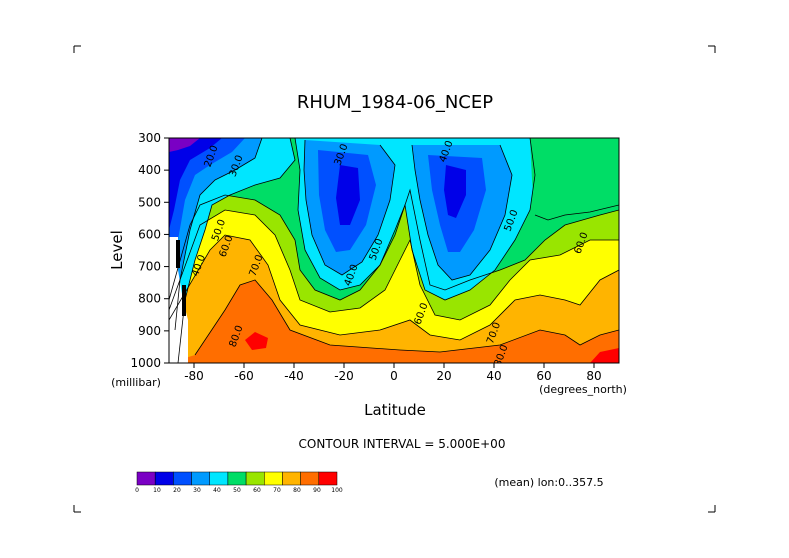 The width and height of the screenshot is (789, 558). Describe the element at coordinates (402, 444) in the screenshot. I see `contour-interval: CONTOUR INTERVAL = 5.000E+00` at that location.